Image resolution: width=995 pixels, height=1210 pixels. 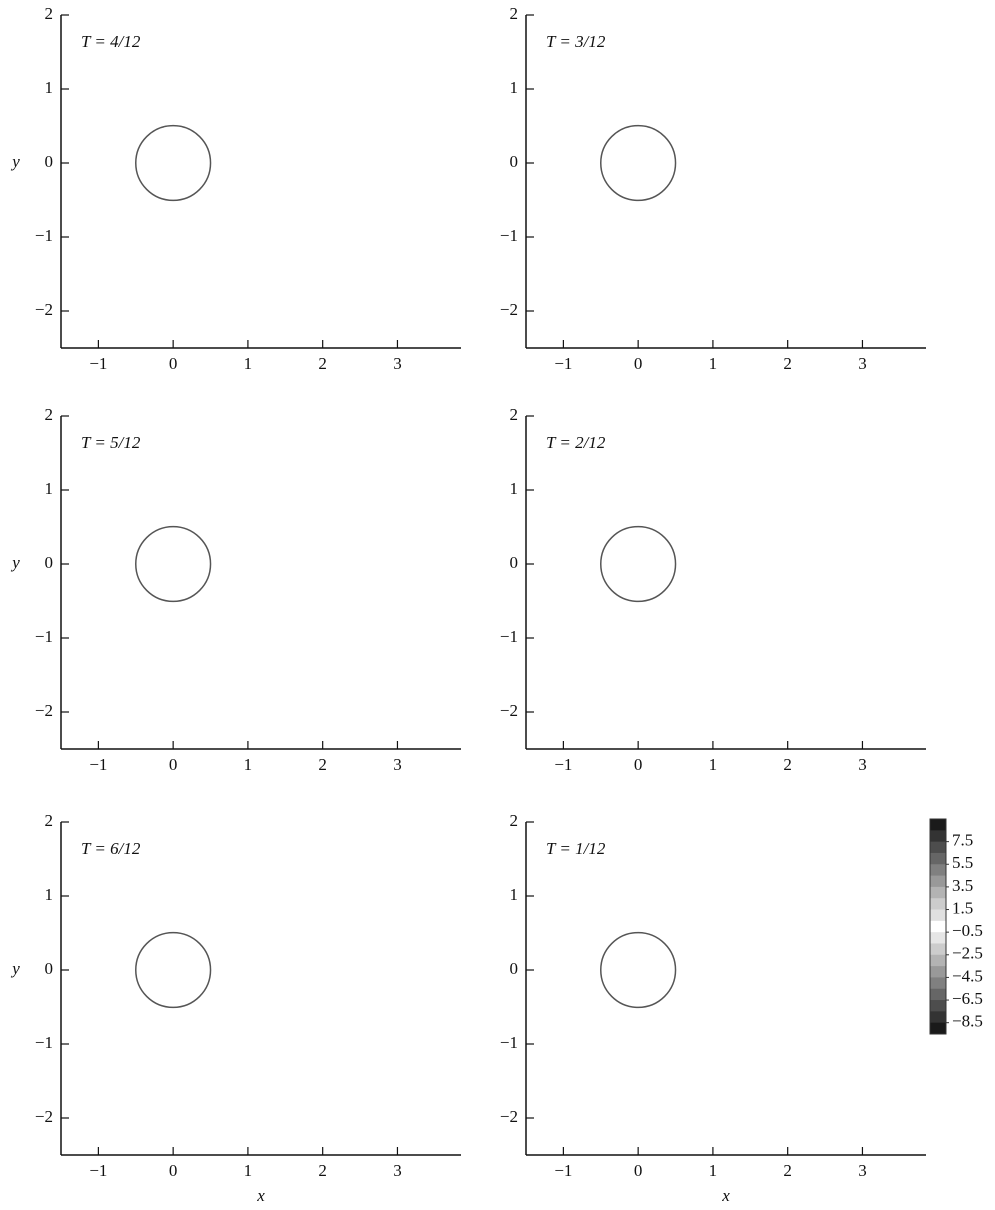 I want to click on panel-title: T = 5/12, so click(x=111, y=442).